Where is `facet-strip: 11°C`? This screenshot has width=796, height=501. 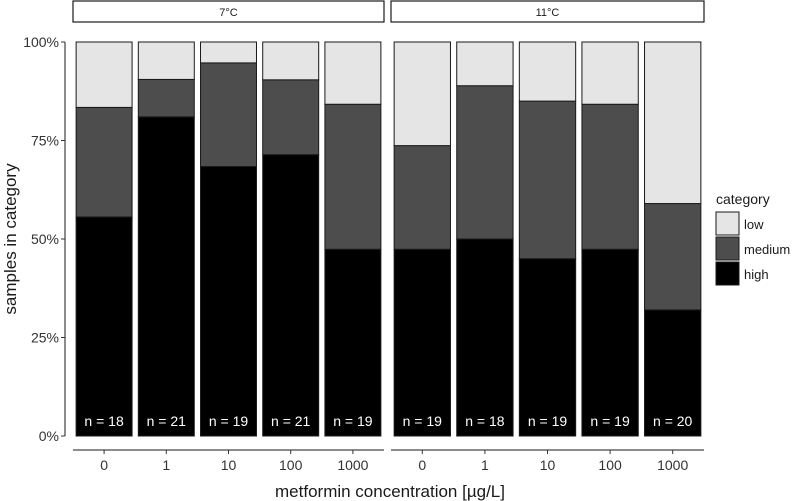
facet-strip: 11°C is located at coordinates (547, 11).